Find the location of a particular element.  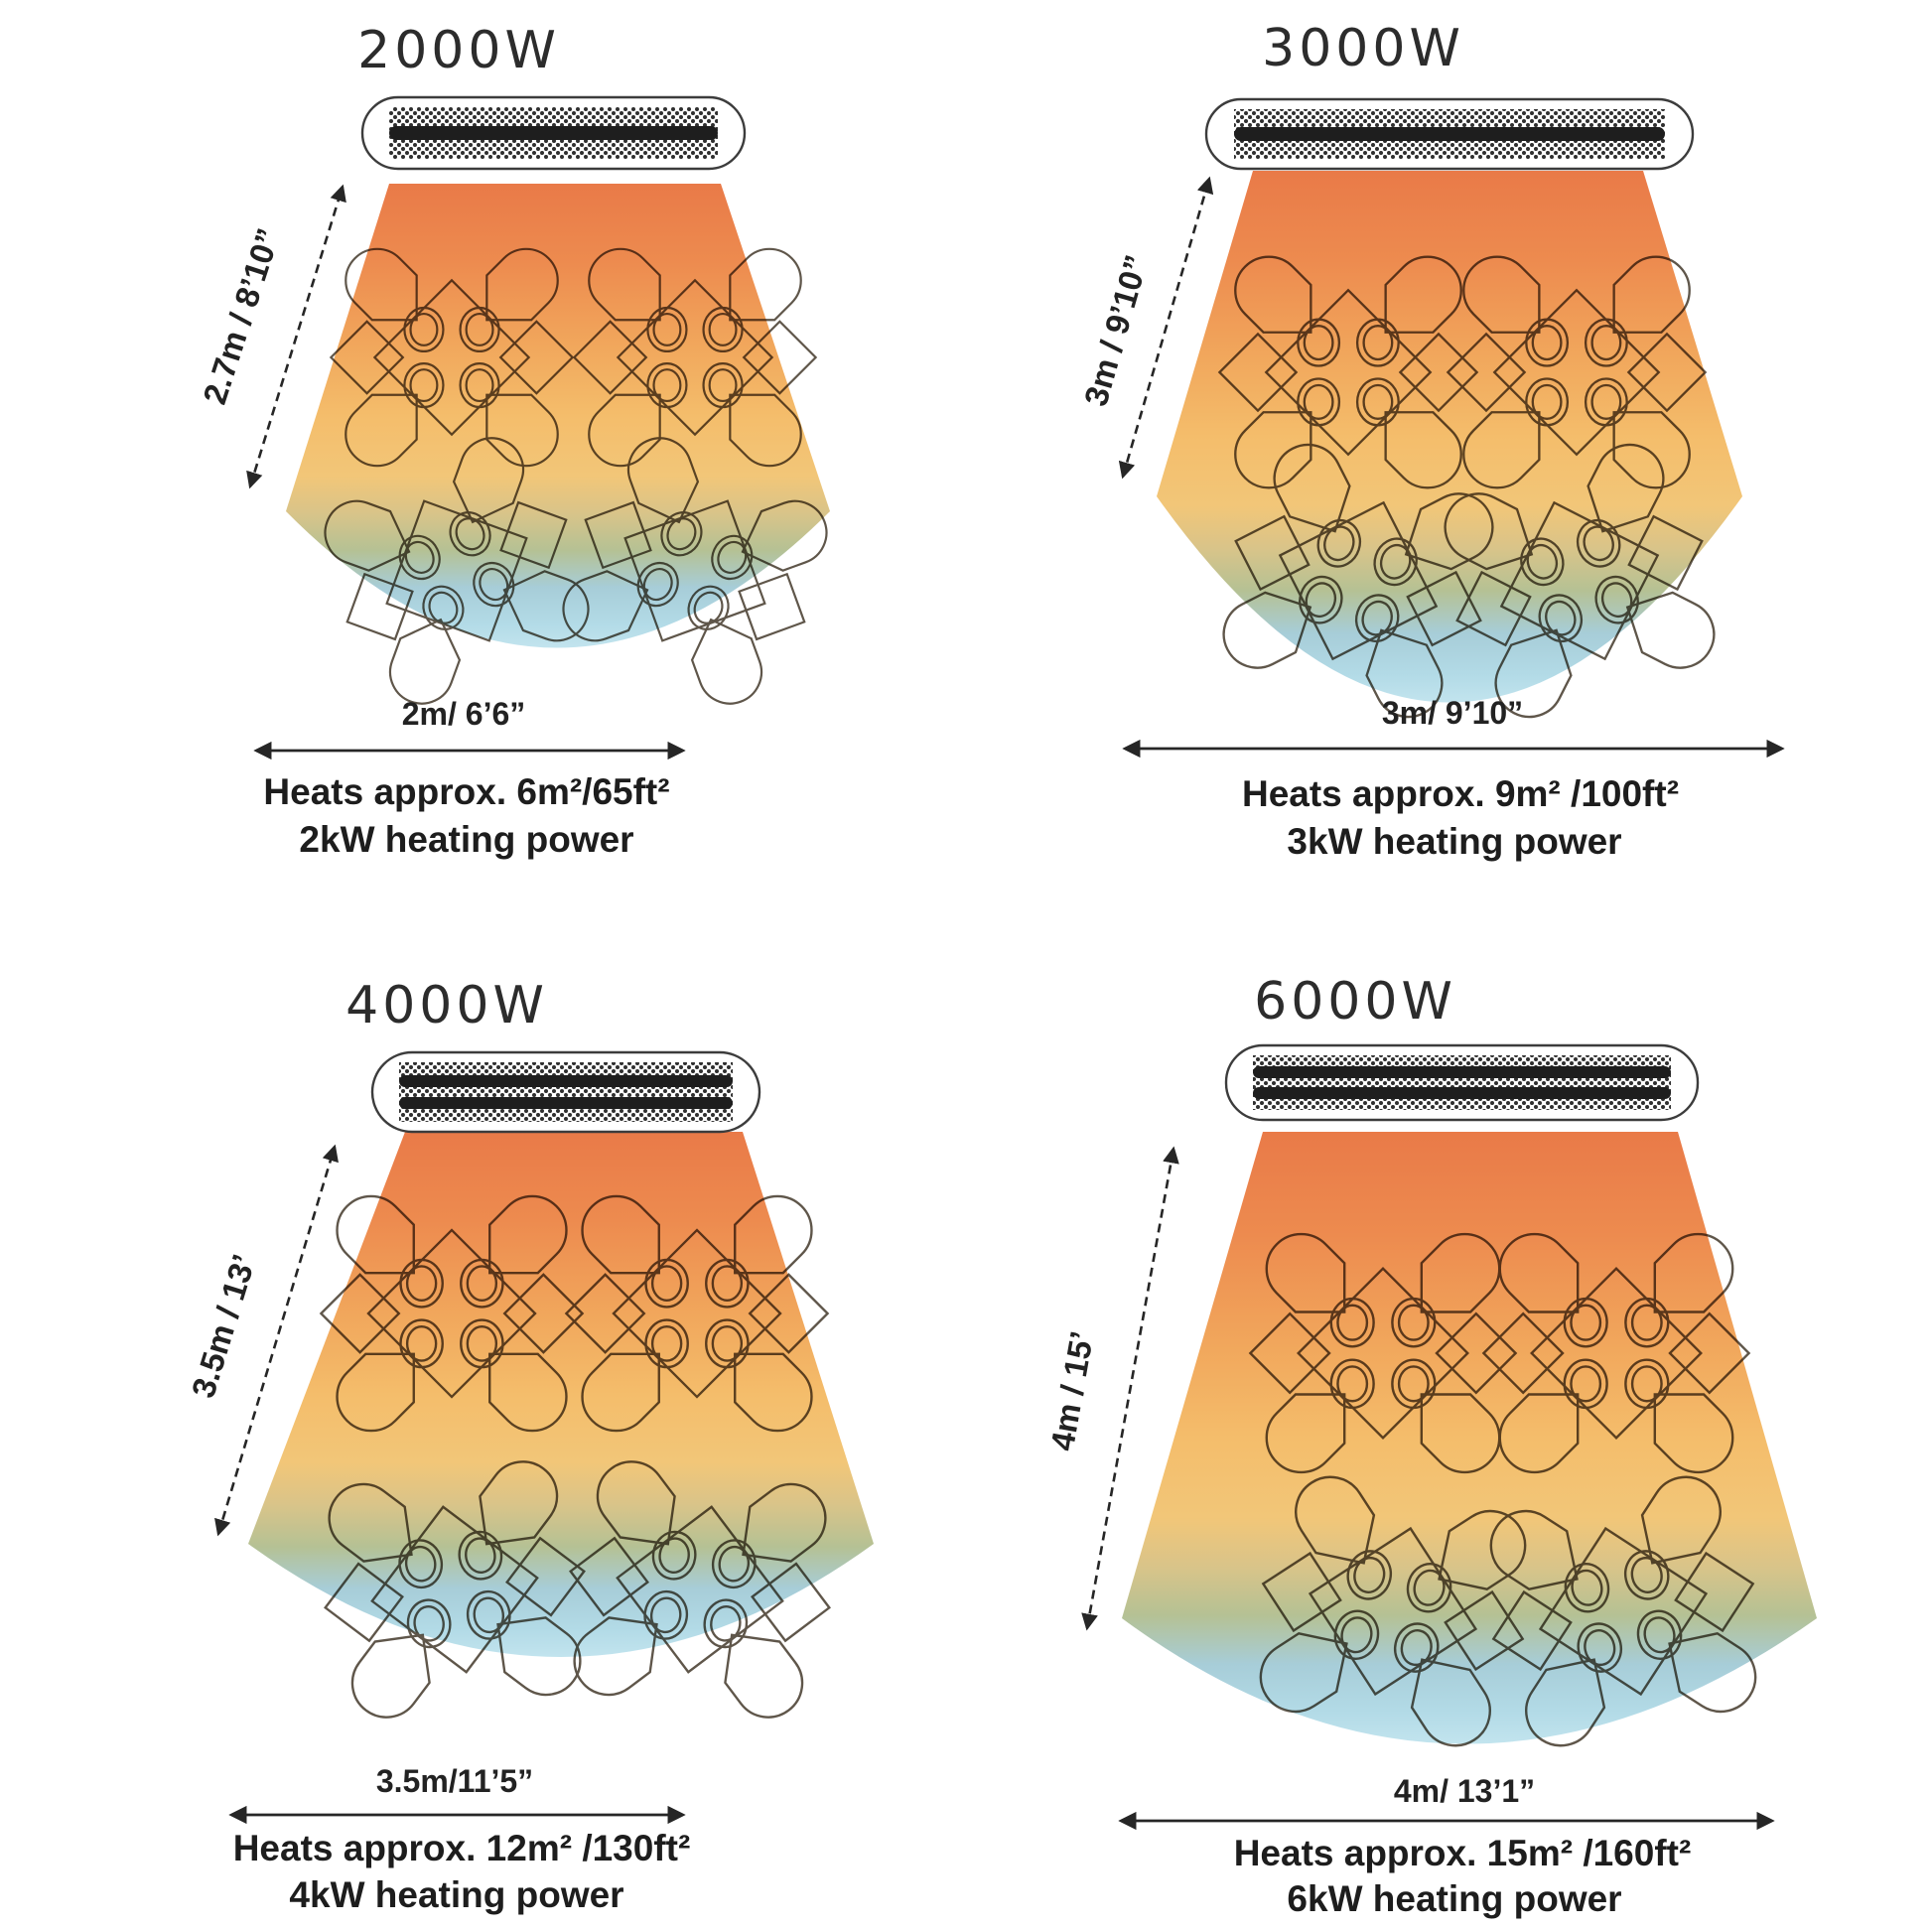

width-label: 3.5m/11’5” is located at coordinates (454, 1781).